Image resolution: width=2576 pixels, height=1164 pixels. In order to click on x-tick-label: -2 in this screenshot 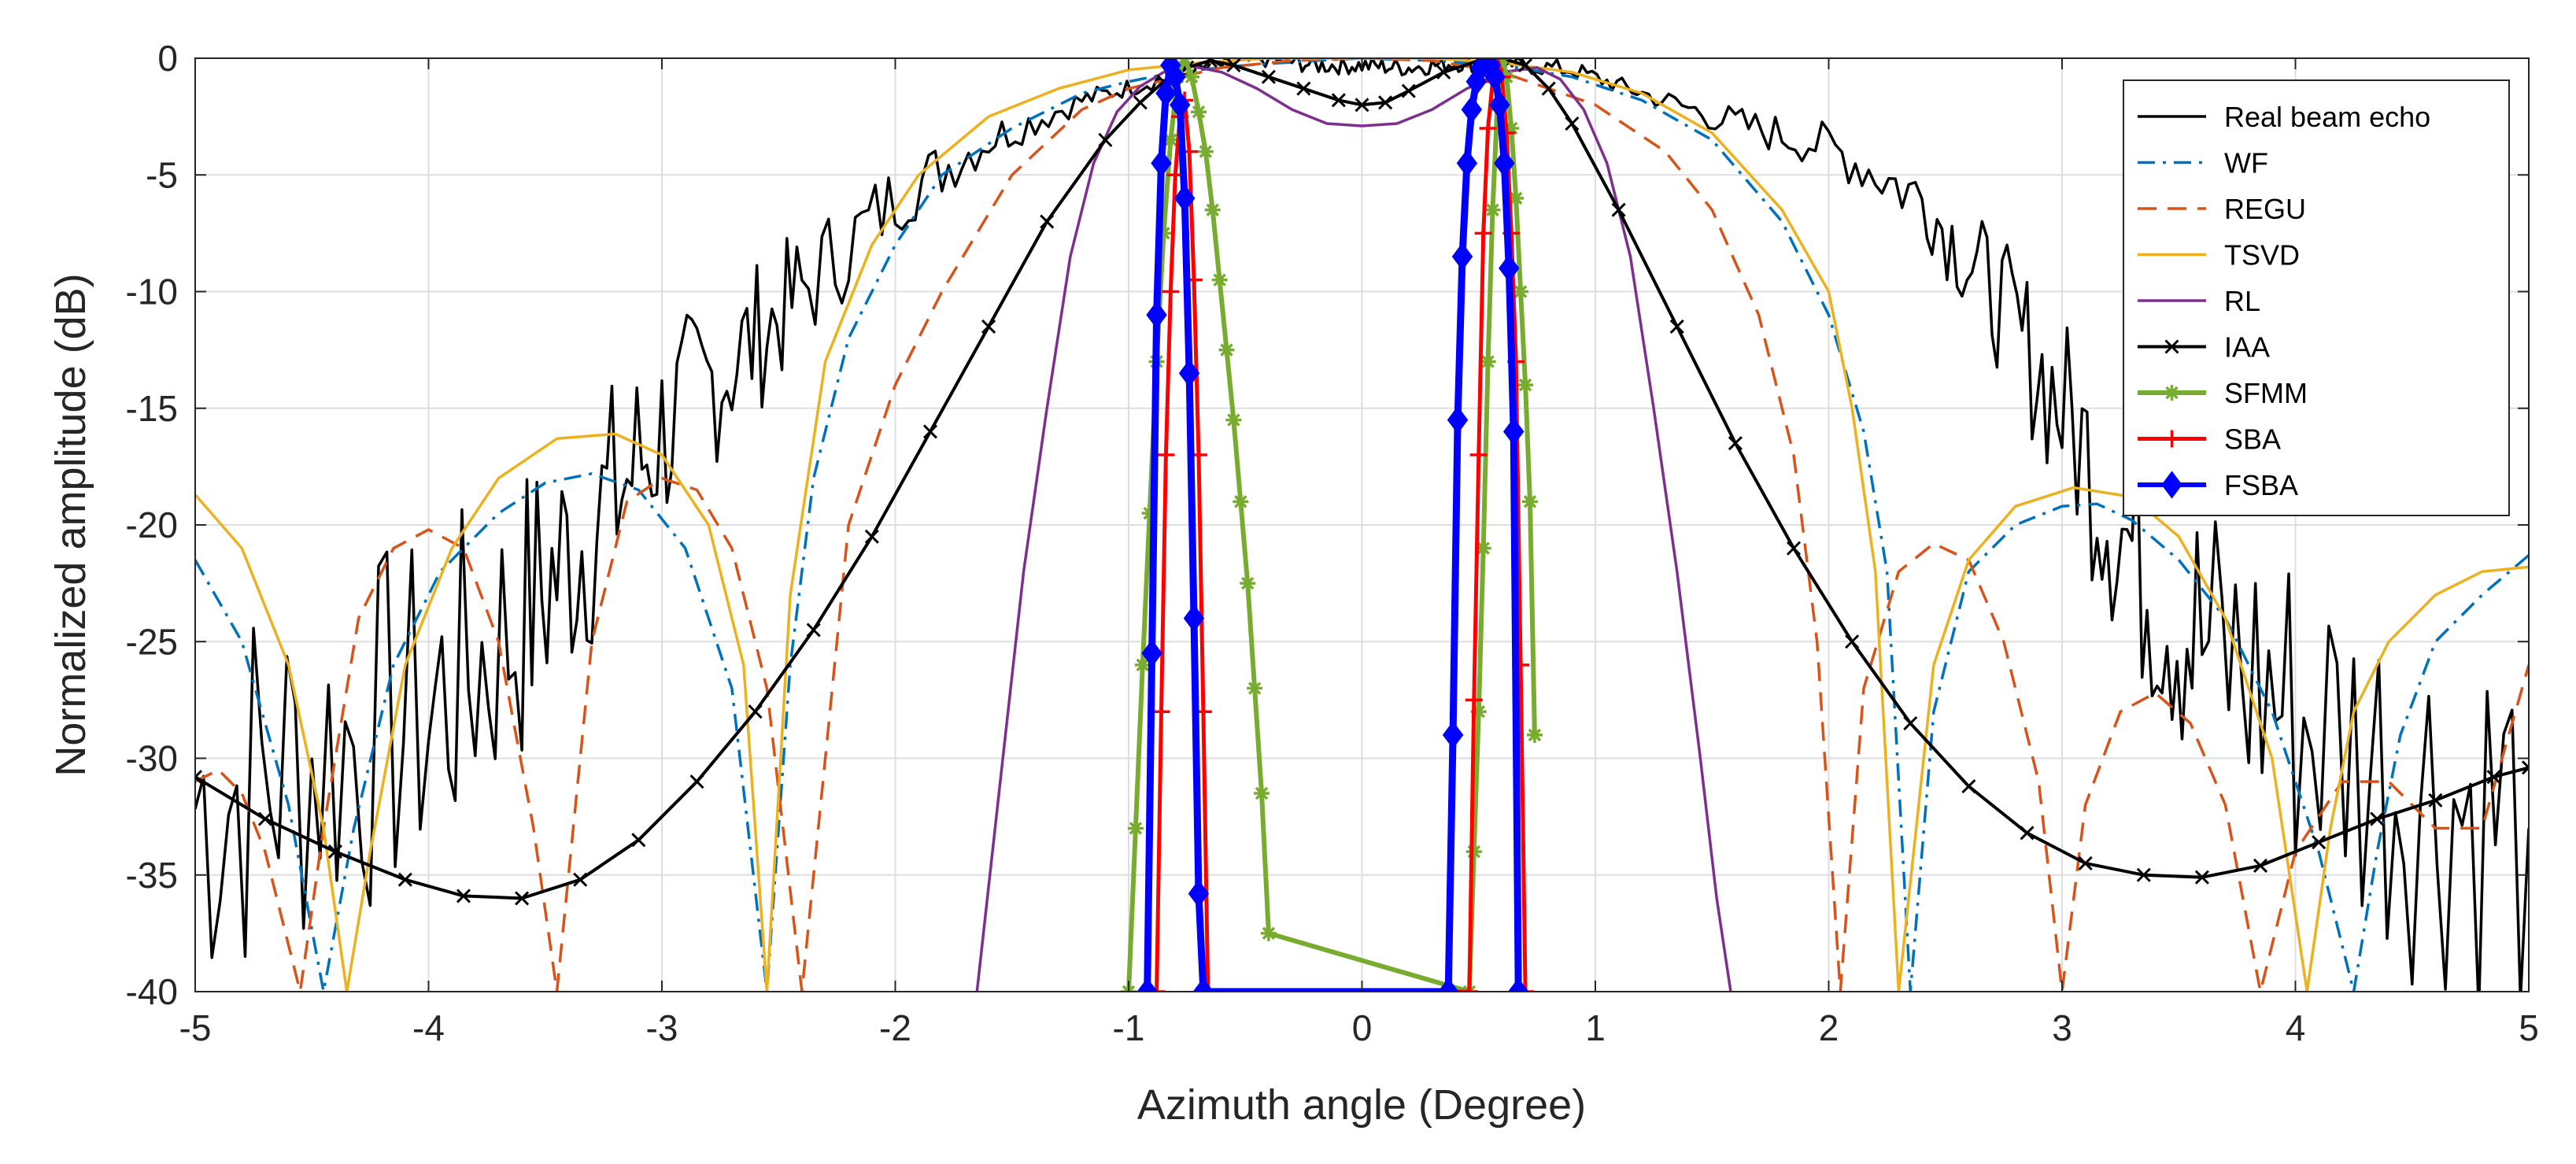, I will do `click(895, 1027)`.